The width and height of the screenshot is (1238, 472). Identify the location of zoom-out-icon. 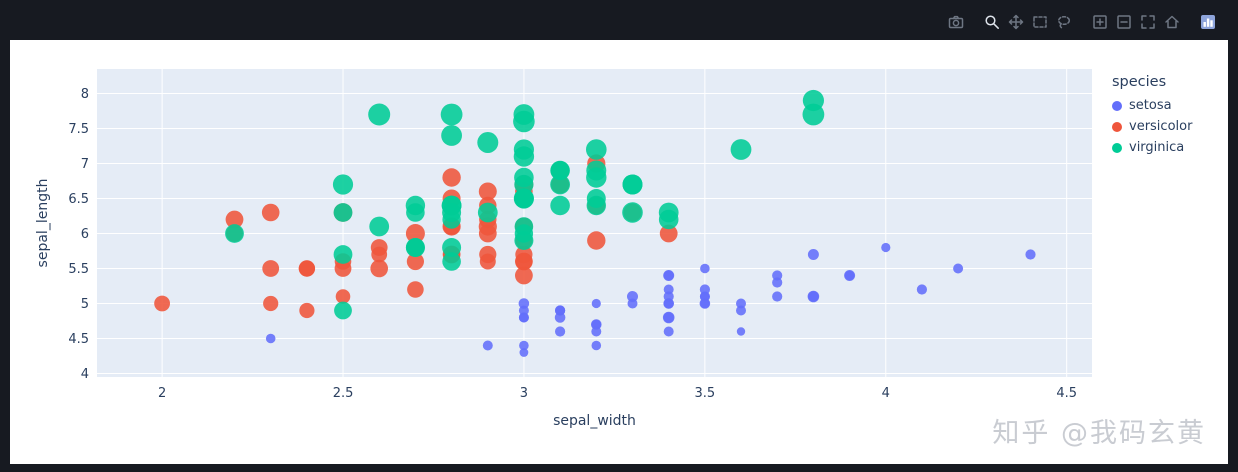
(1124, 22).